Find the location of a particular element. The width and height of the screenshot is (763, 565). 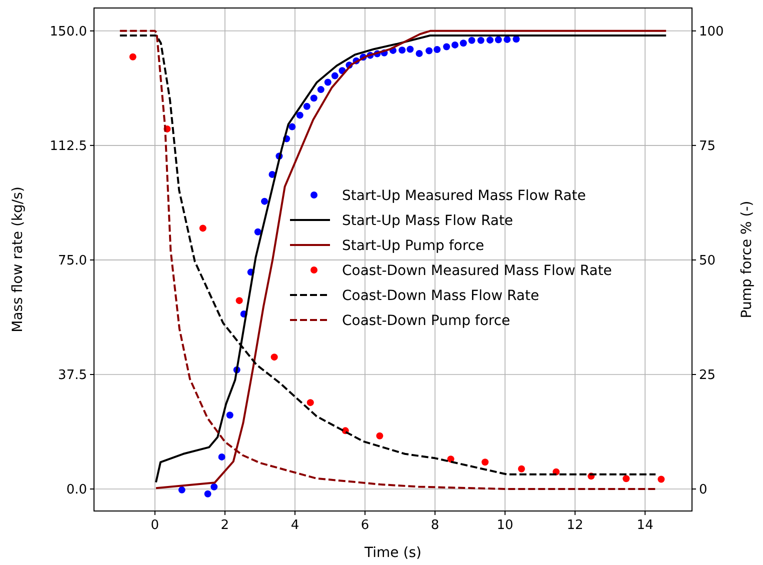

legend-label: Start-Up Mass Flow Rate is located at coordinates (428, 221).